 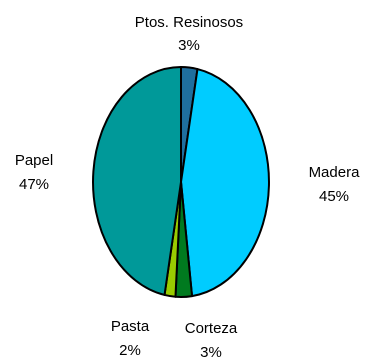 I want to click on slice-label-papel: Papel, so click(x=34, y=160).